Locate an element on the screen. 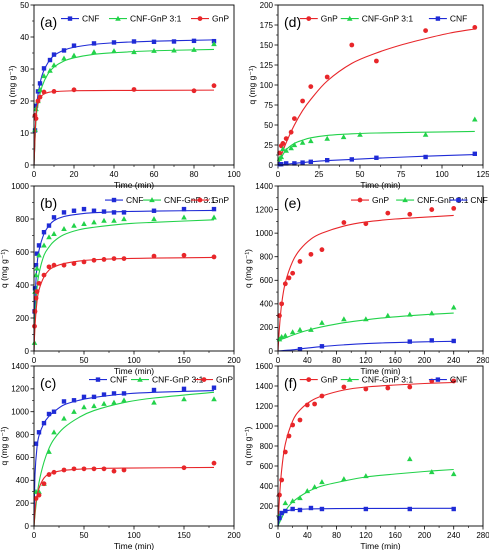 The width and height of the screenshot is (489, 550). y-tick-label: 1200 is located at coordinates (20, 389).